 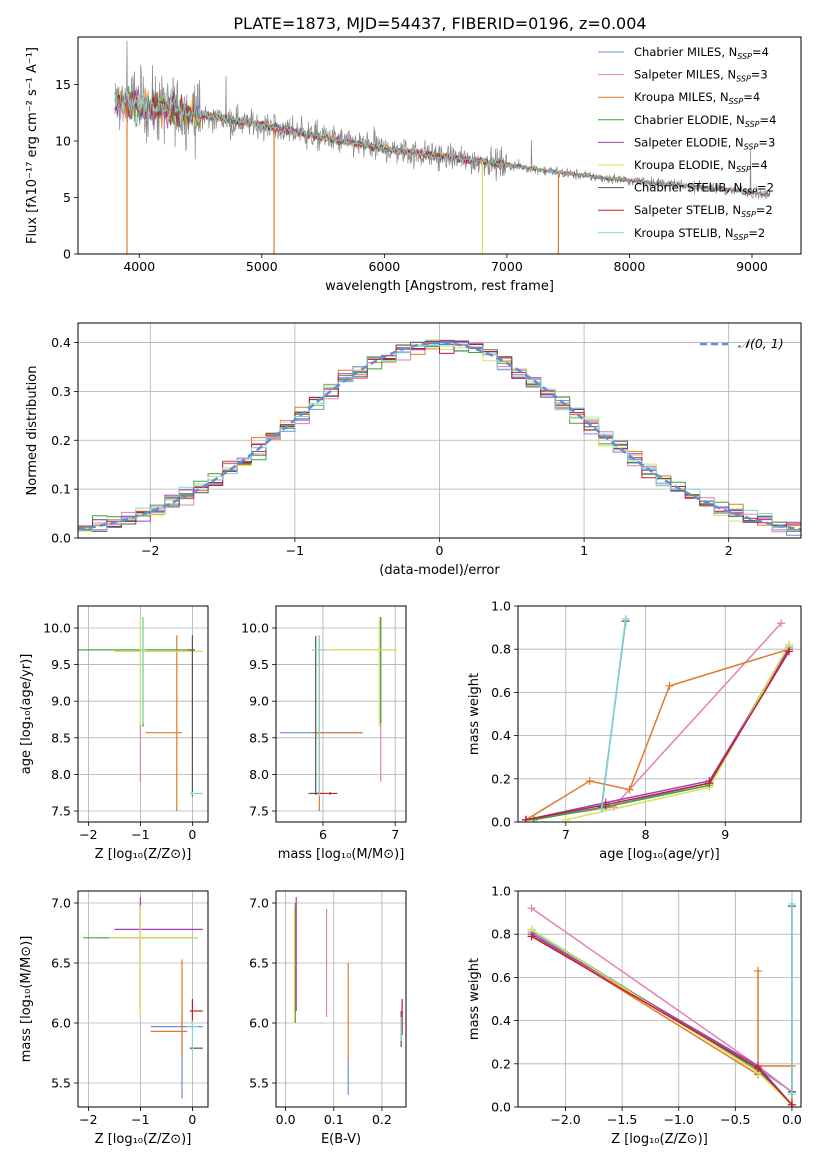 I want to click on weight_vs_age-plot-area, so click(x=657, y=718).